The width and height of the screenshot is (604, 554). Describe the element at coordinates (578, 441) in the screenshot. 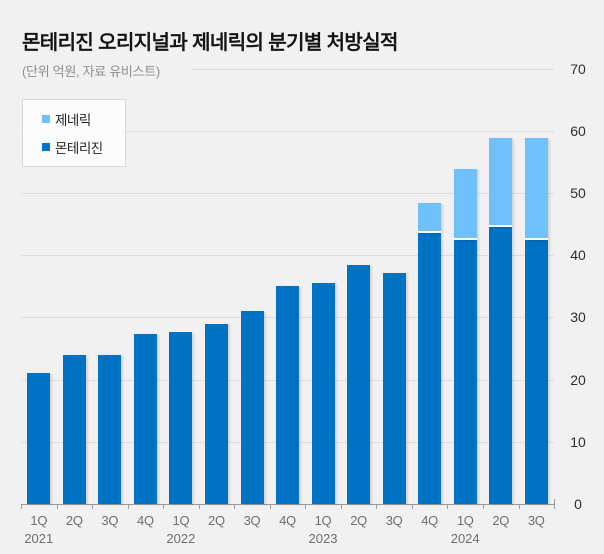

I see `y-axis-label: 10` at that location.